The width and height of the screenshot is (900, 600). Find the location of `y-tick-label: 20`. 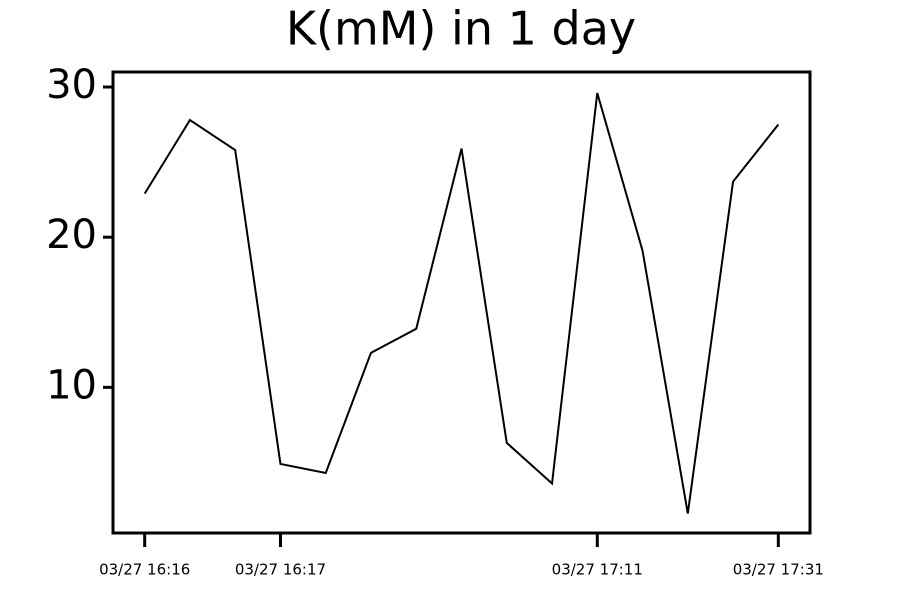

y-tick-label: 20 is located at coordinates (71, 235).